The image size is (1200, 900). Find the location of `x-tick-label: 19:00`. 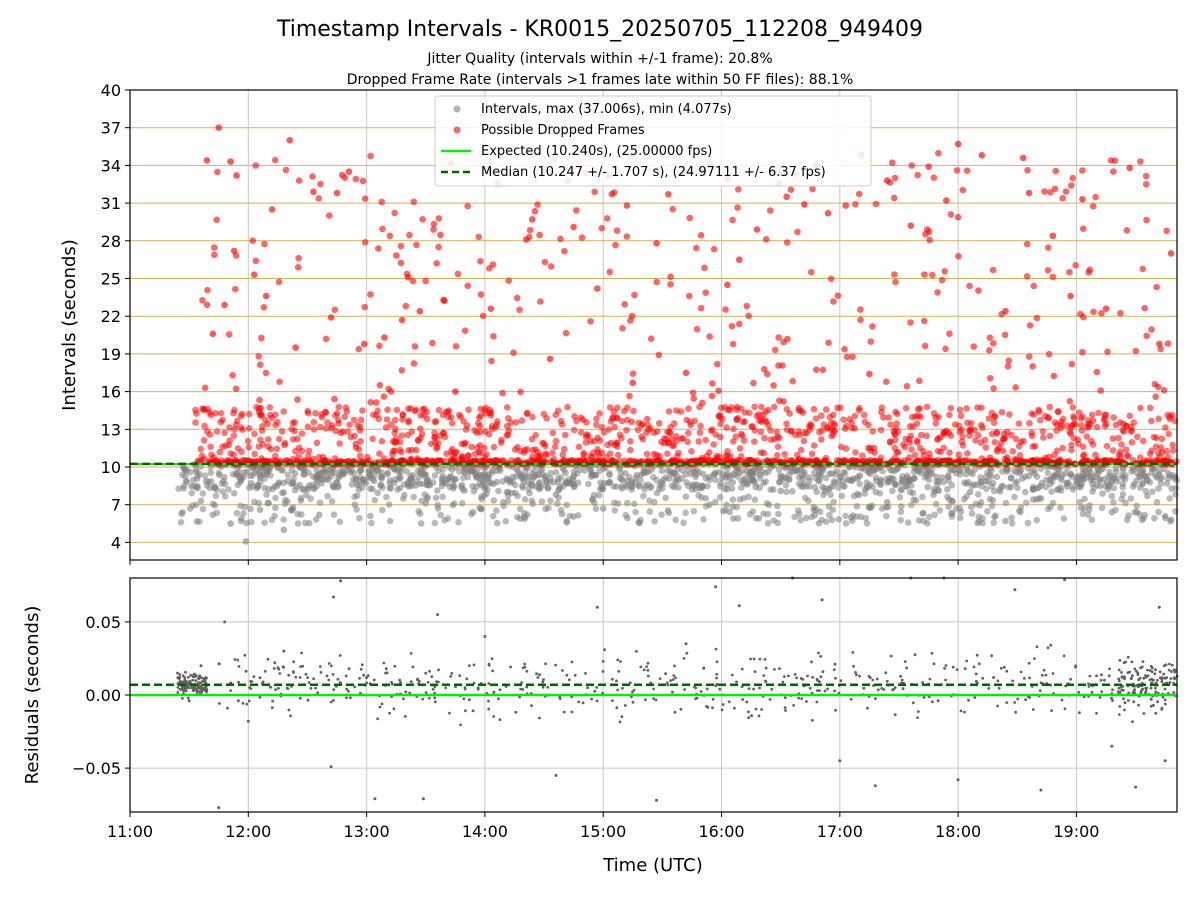

x-tick-label: 19:00 is located at coordinates (1076, 831).